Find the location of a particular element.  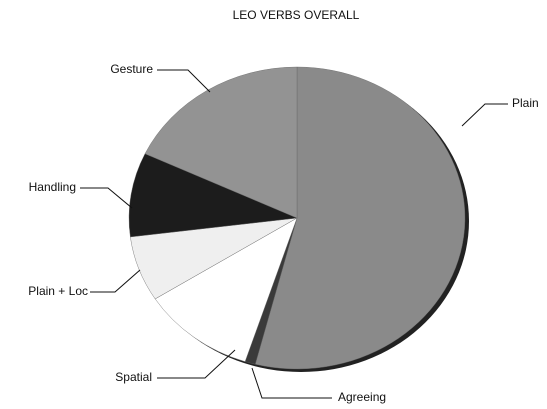

slice-label: Agreeing is located at coordinates (362, 397).